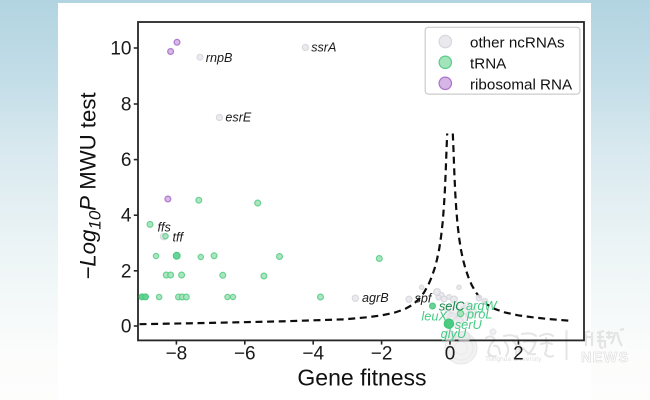 This screenshot has width=650, height=400. Describe the element at coordinates (605, 358) in the screenshot. I see `svg-text: NEWS` at that location.